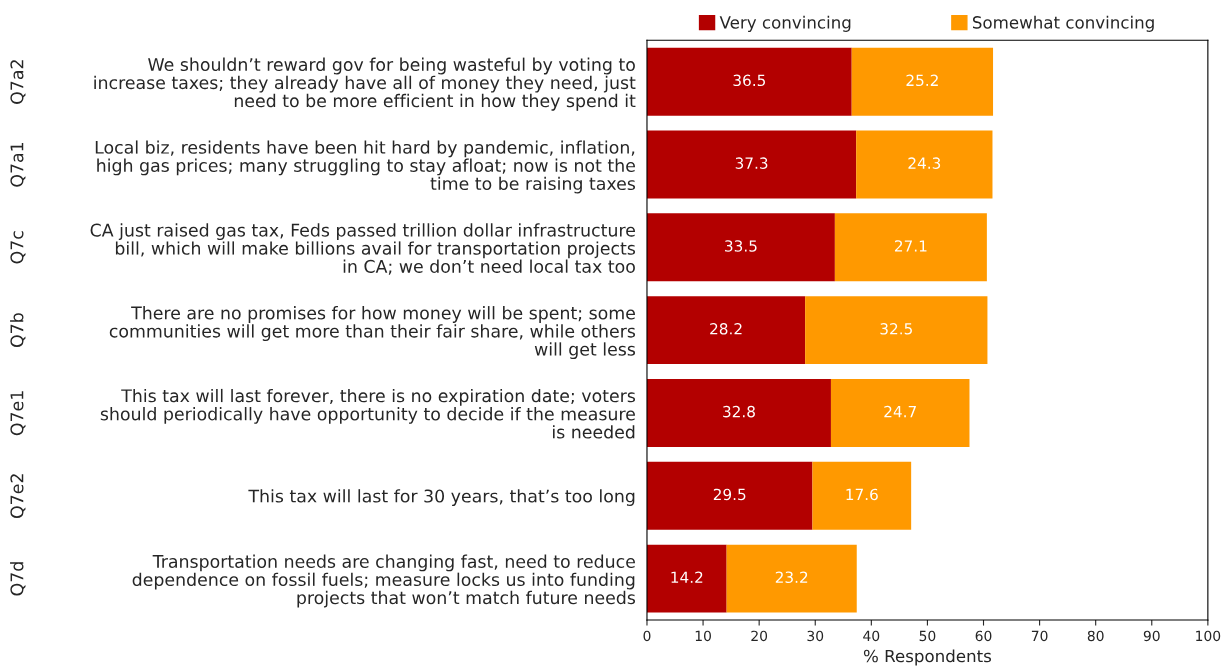 This screenshot has width=1230, height=671. I want to click on x-axis-title: % Respondents, so click(927, 657).